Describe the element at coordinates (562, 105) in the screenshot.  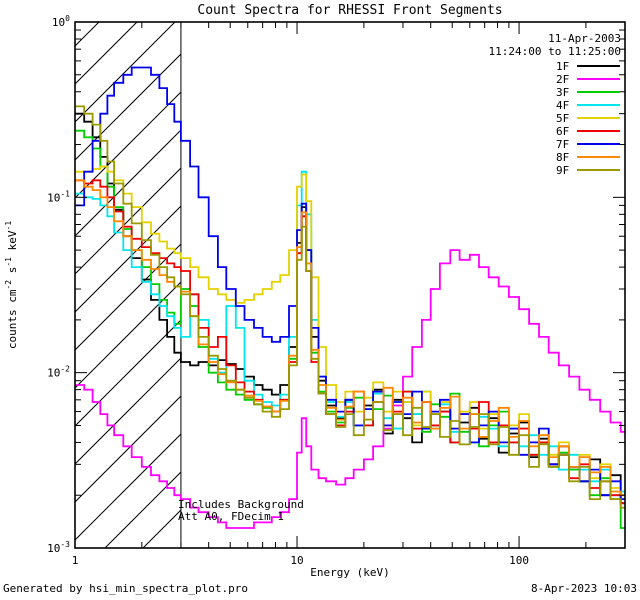
I see `legend-label-4F: 4F` at that location.